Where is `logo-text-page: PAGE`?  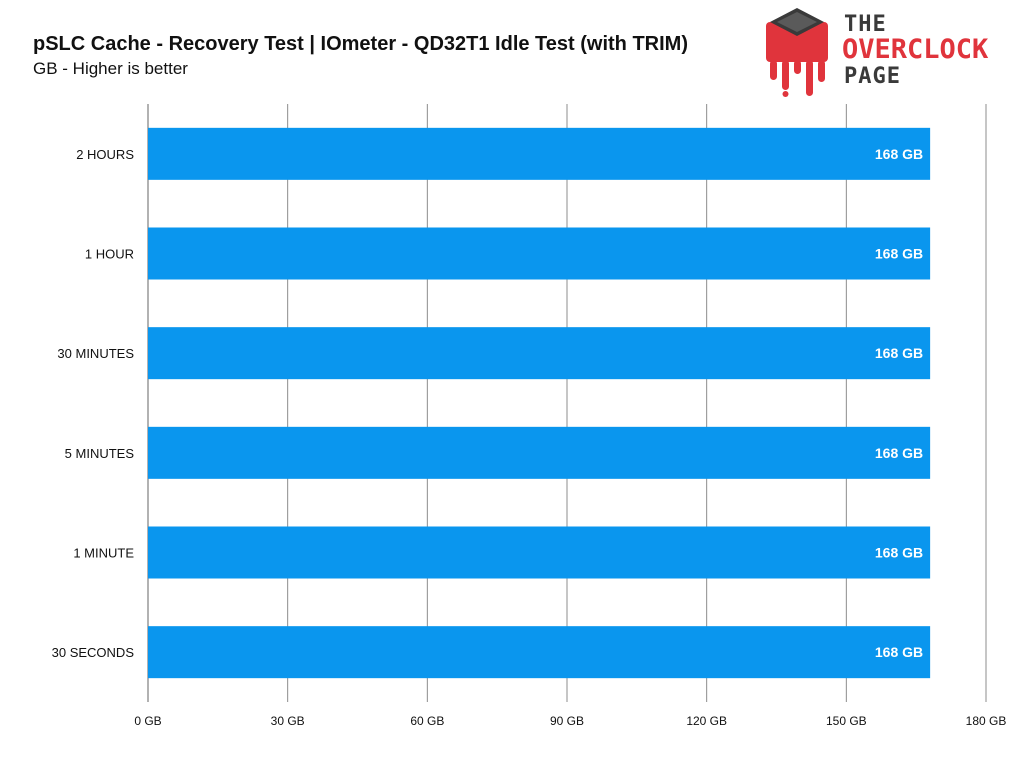 logo-text-page: PAGE is located at coordinates (872, 76).